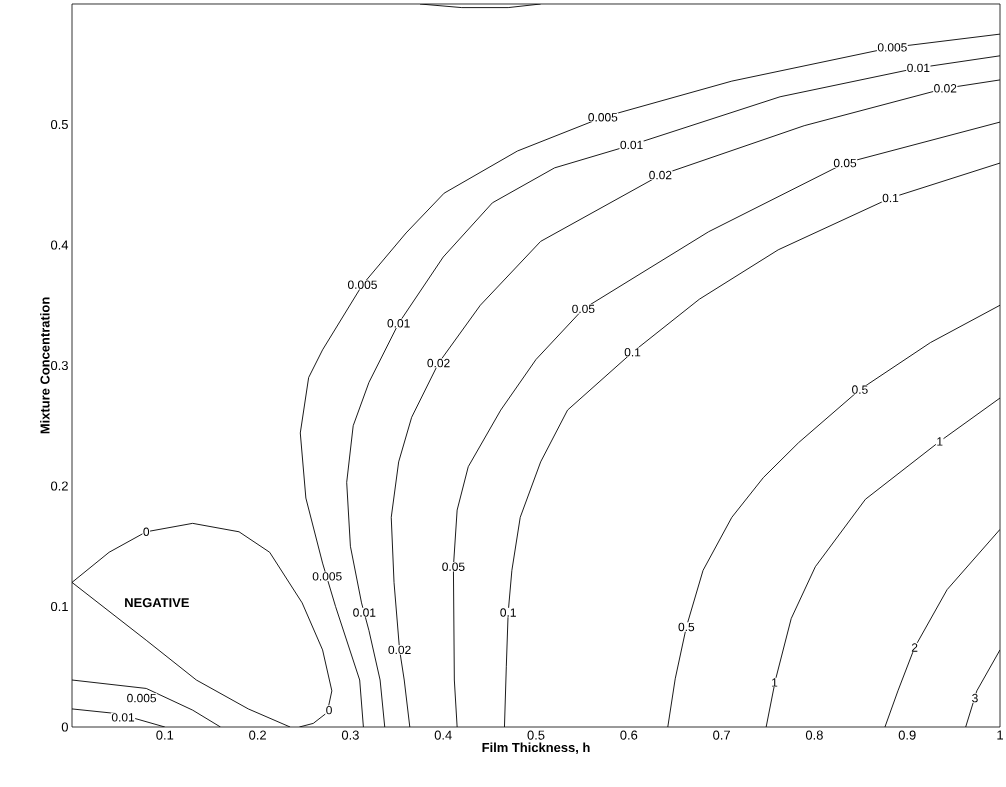 This screenshot has width=1006, height=787. I want to click on y-tick-label: 0.3, so click(59, 365).